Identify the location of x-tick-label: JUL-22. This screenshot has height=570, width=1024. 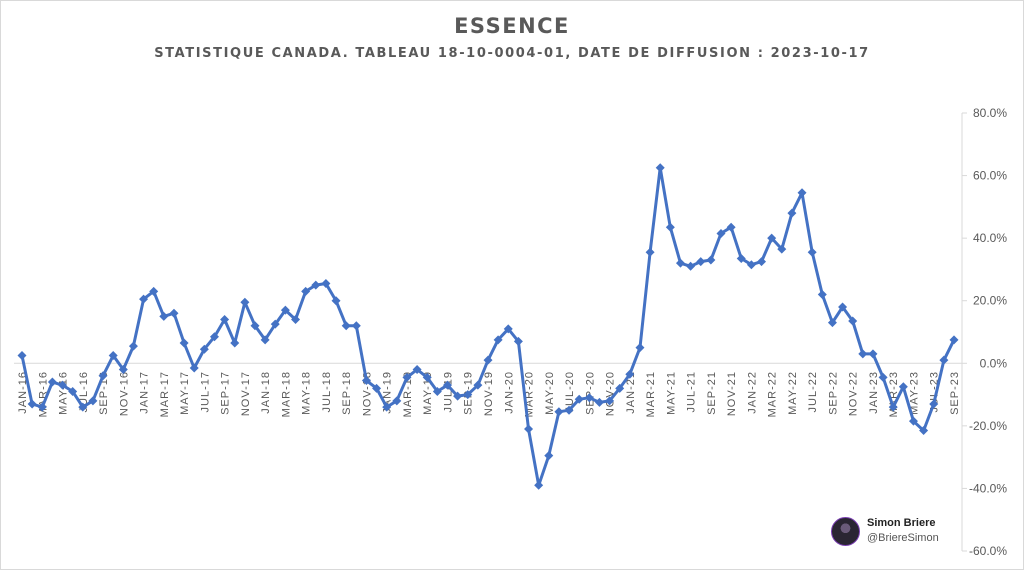
(813, 391).